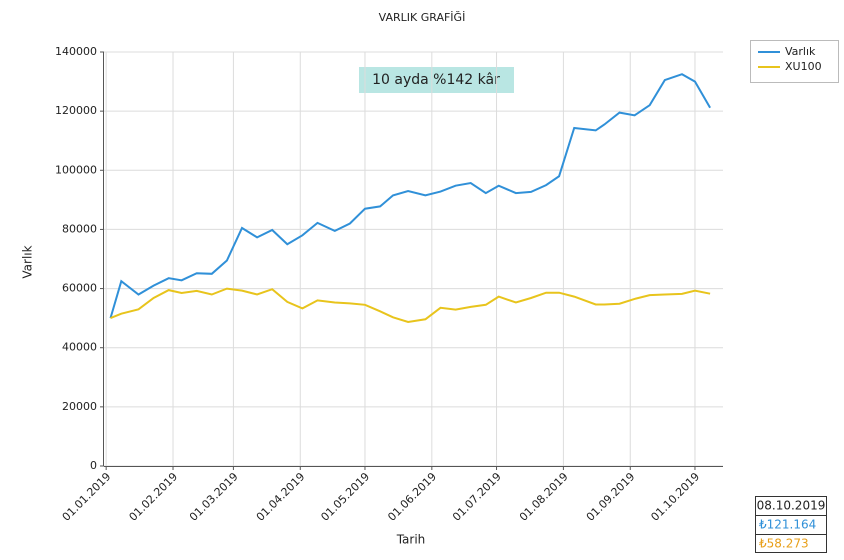 Image resolution: width=844 pixels, height=560 pixels. I want to click on readout-value: ₺58.273, so click(784, 544).